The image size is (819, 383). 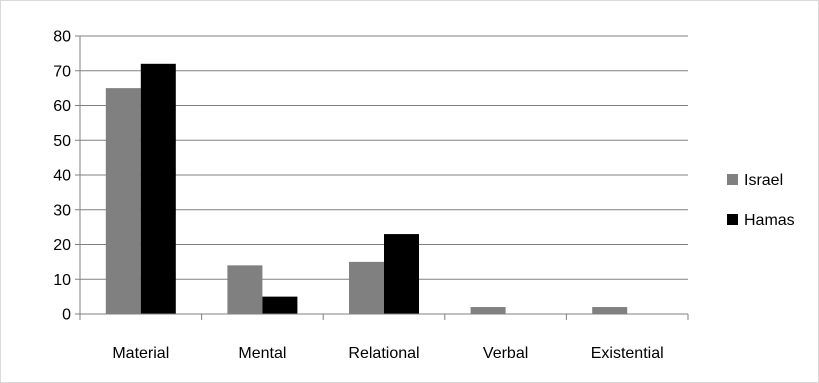 What do you see at coordinates (610, 310) in the screenshot?
I see `bar-israel-existential` at bounding box center [610, 310].